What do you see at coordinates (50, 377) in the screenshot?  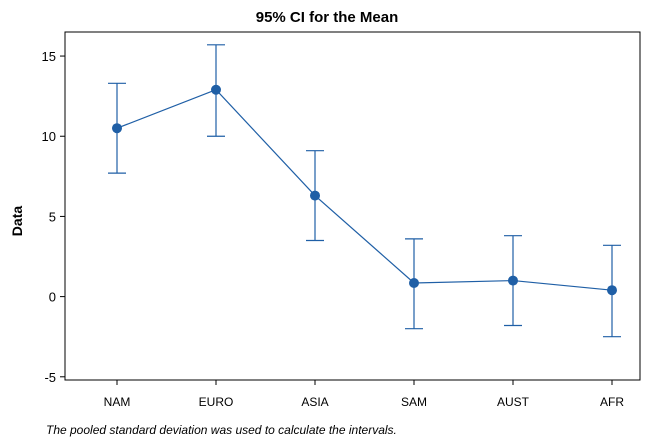 I see `y-tick-label: -5` at bounding box center [50, 377].